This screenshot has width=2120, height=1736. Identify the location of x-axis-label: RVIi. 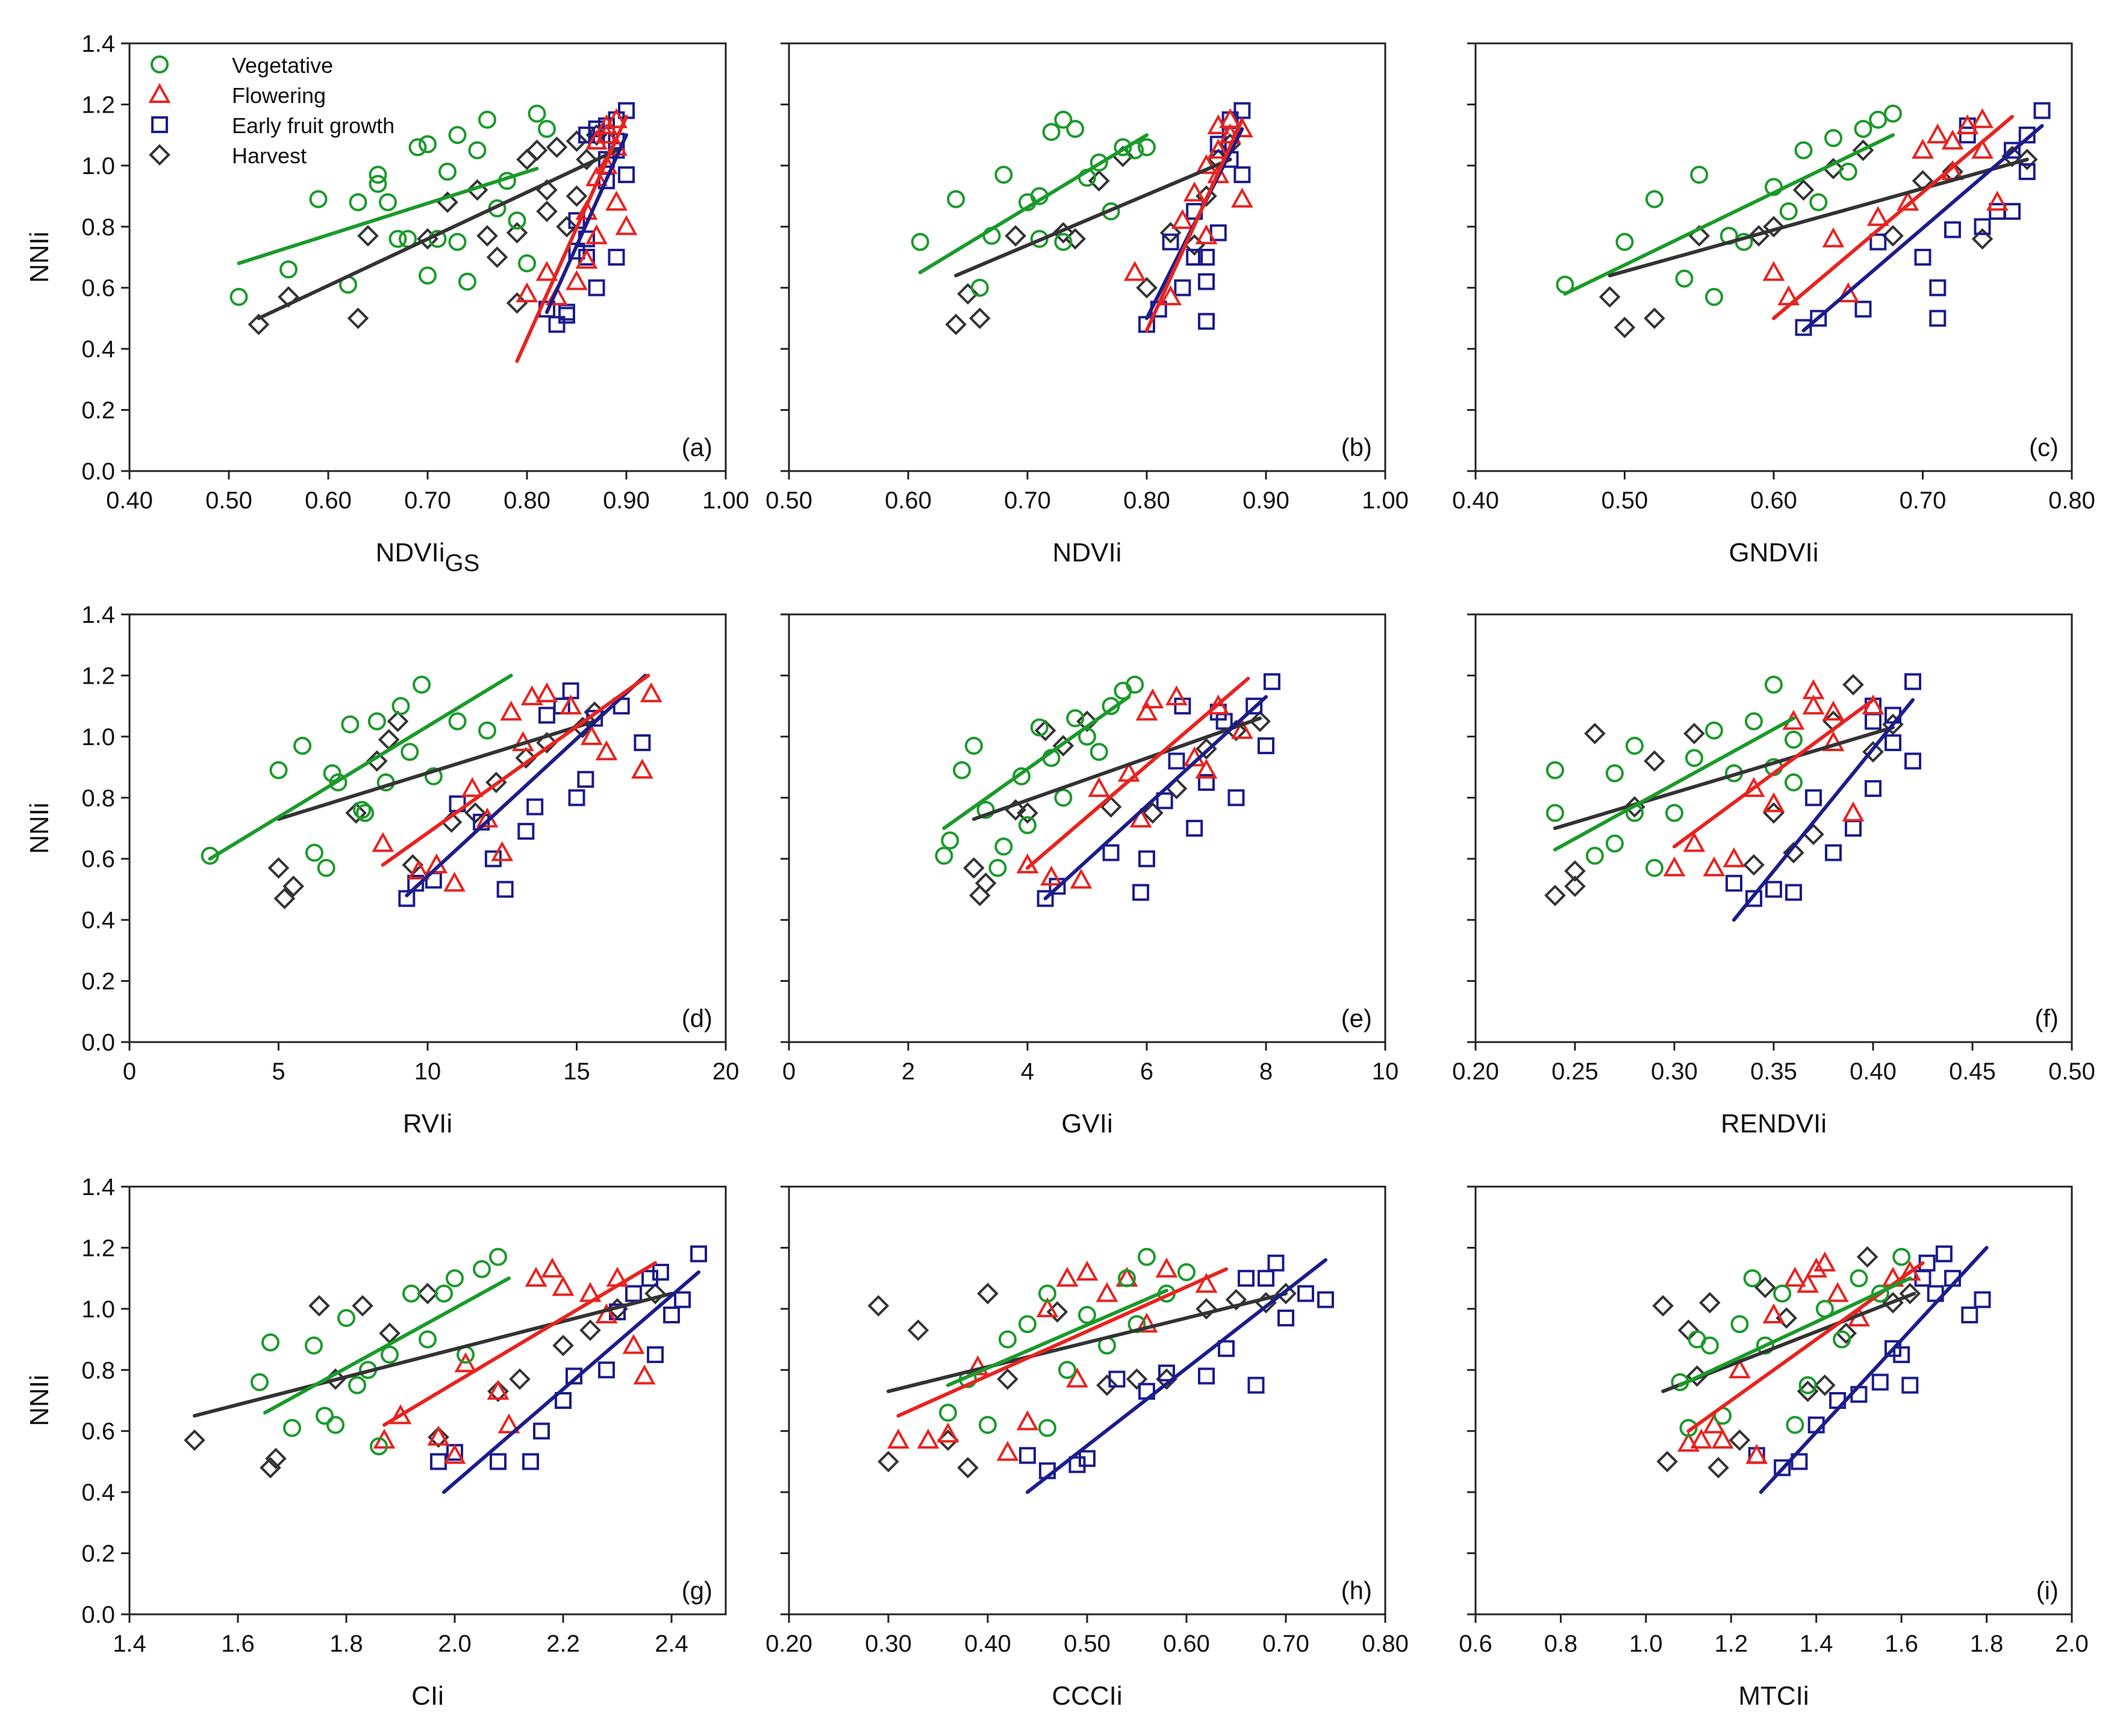
(428, 1123).